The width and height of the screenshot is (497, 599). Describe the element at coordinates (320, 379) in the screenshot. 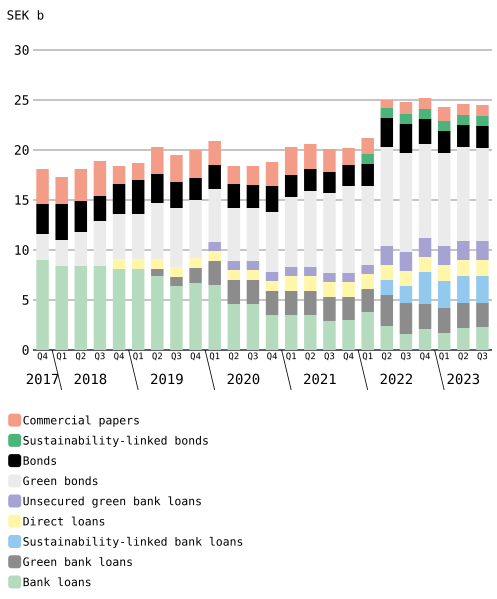

I see `text: 2021` at that location.